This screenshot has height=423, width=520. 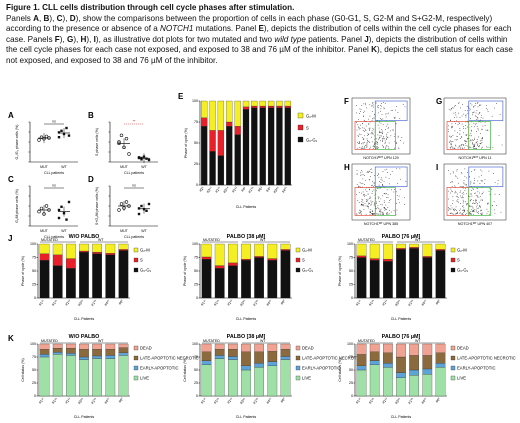 What do you see at coordinates (283, 399) in the screenshot?
I see `category-label: #6²` at bounding box center [283, 399].